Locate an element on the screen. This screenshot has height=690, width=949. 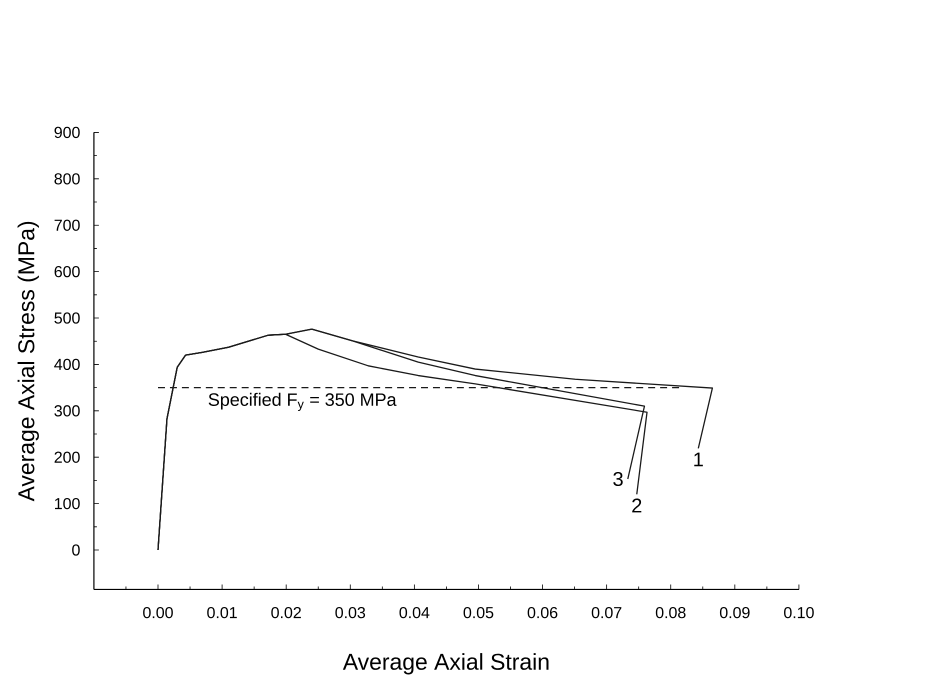
x-tick-label: 0.02 is located at coordinates (286, 612).